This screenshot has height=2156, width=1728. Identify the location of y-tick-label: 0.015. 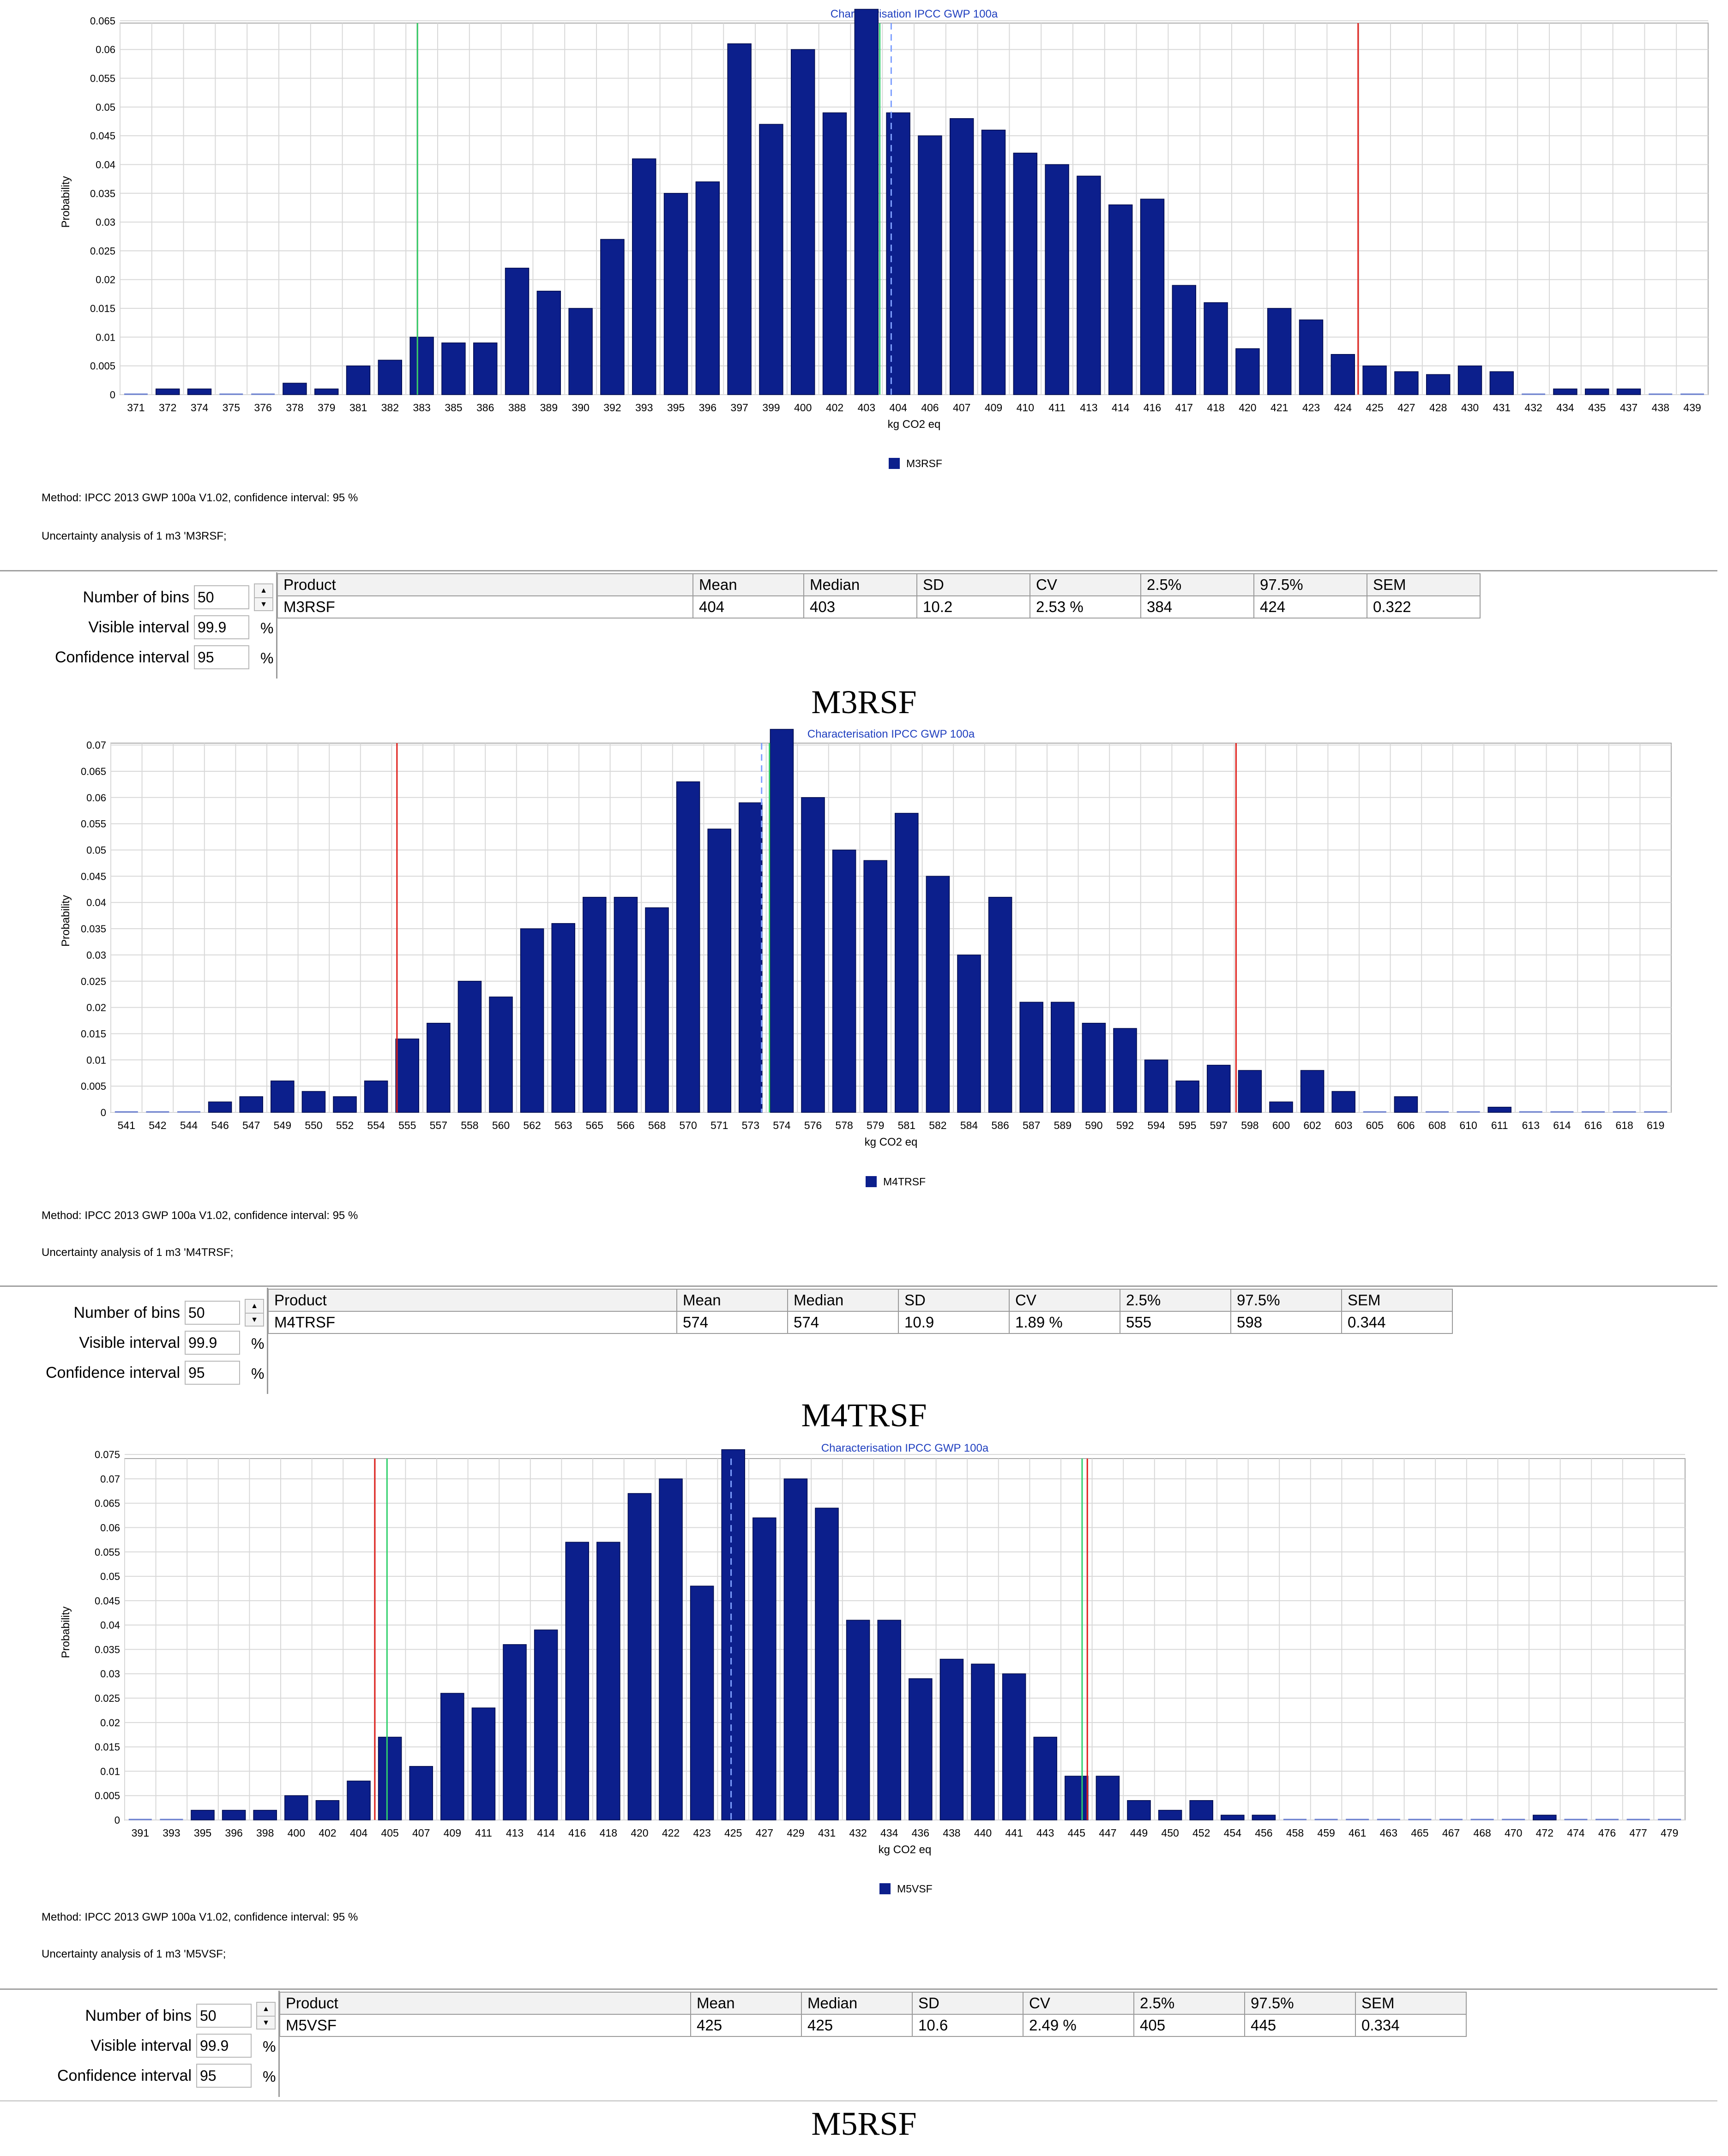
(107, 1747).